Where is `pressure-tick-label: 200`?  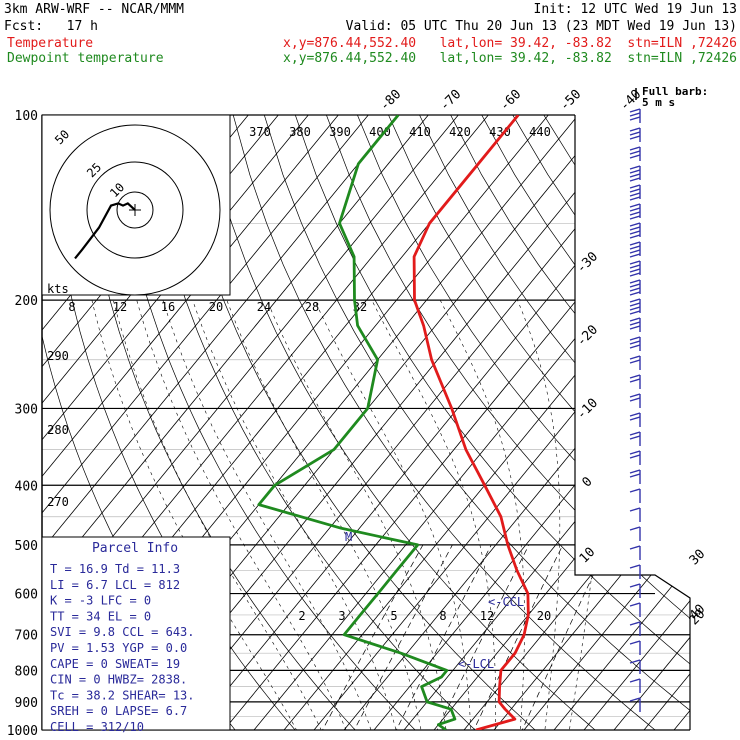 pressure-tick-label: 200 is located at coordinates (26, 301).